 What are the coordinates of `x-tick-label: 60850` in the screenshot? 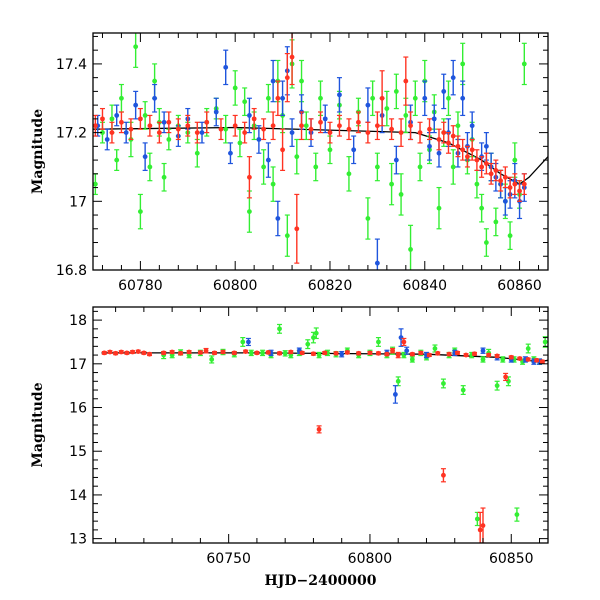 It's located at (511, 559).